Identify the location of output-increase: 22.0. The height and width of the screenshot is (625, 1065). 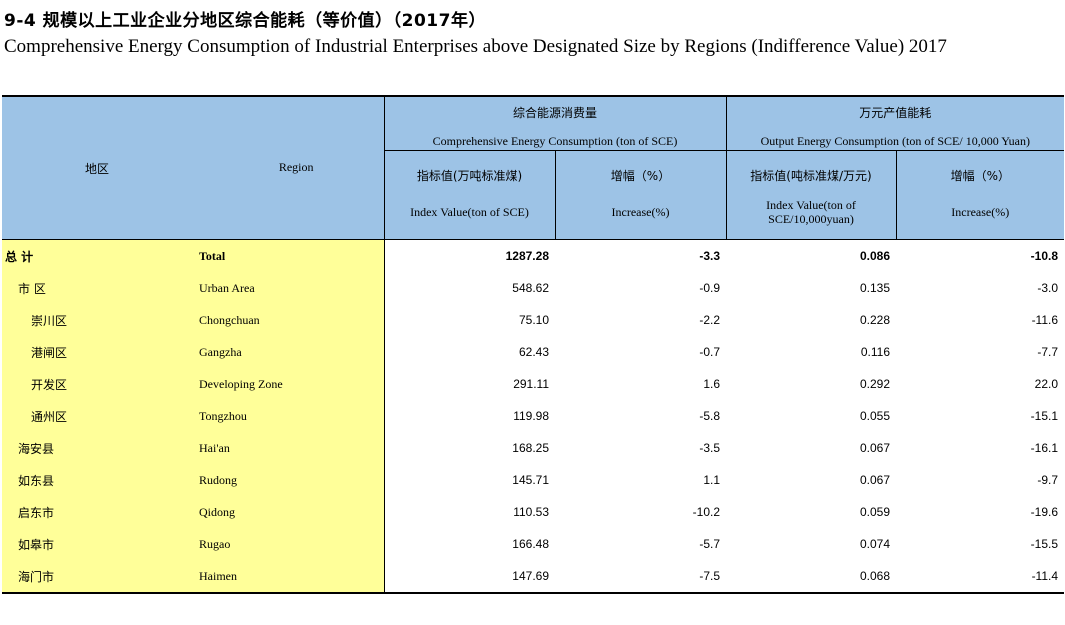
(1046, 384).